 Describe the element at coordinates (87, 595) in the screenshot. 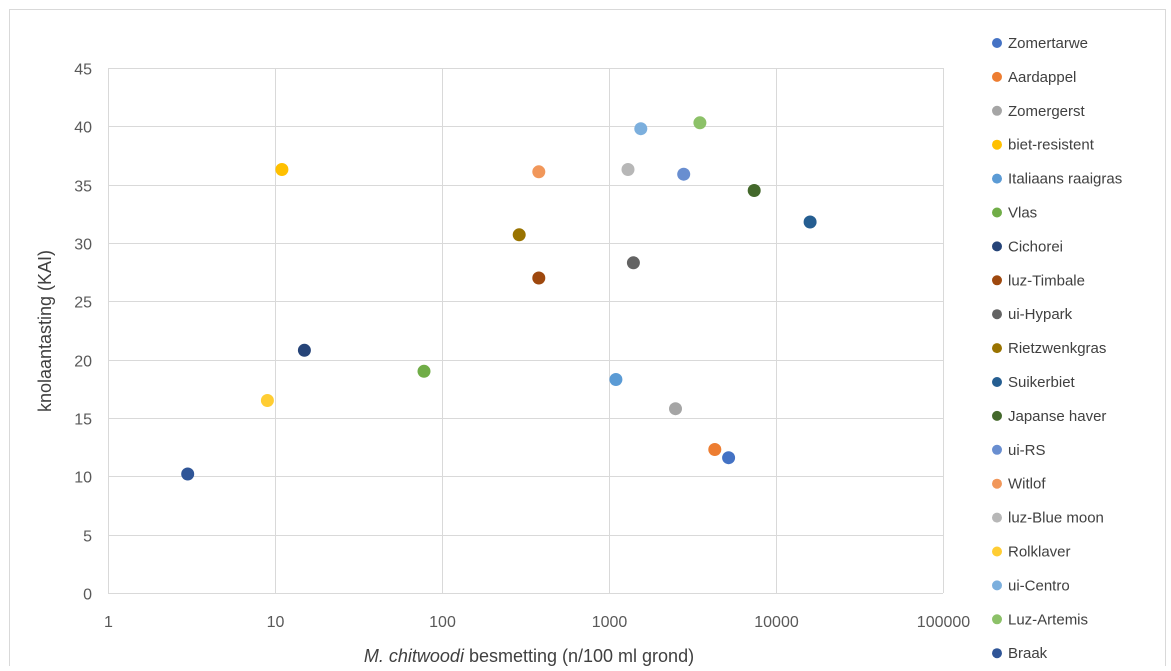

I see `y-tick-label: 0` at that location.